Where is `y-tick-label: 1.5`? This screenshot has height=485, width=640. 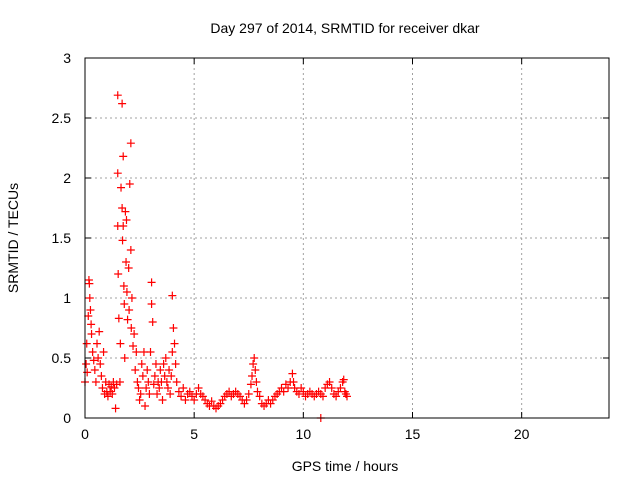
y-tick-label: 1.5 is located at coordinates (62, 238).